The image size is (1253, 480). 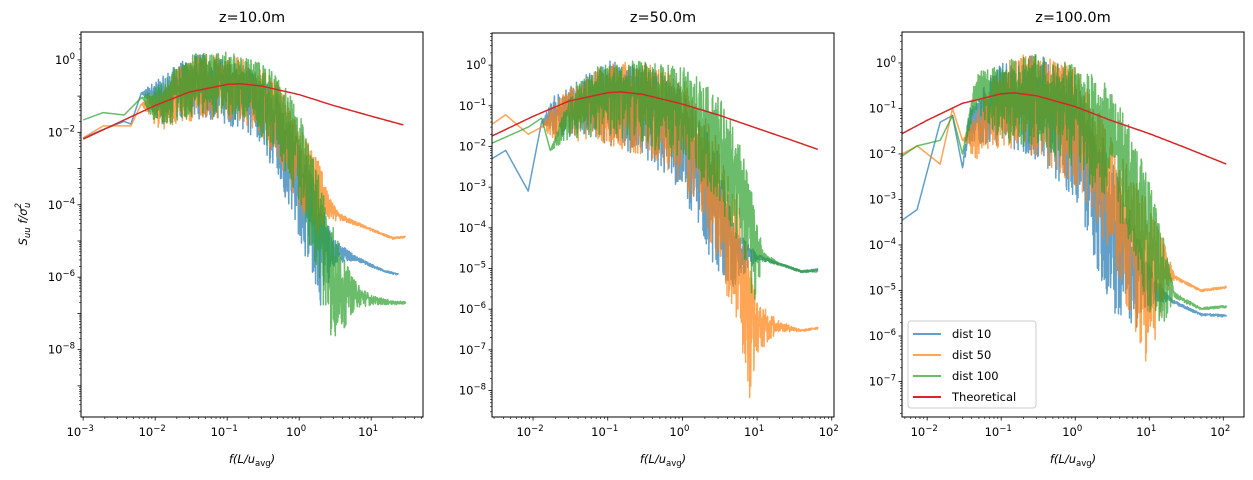 What do you see at coordinates (80, 431) in the screenshot?
I see `x-tick-label: 10⁻³` at bounding box center [80, 431].